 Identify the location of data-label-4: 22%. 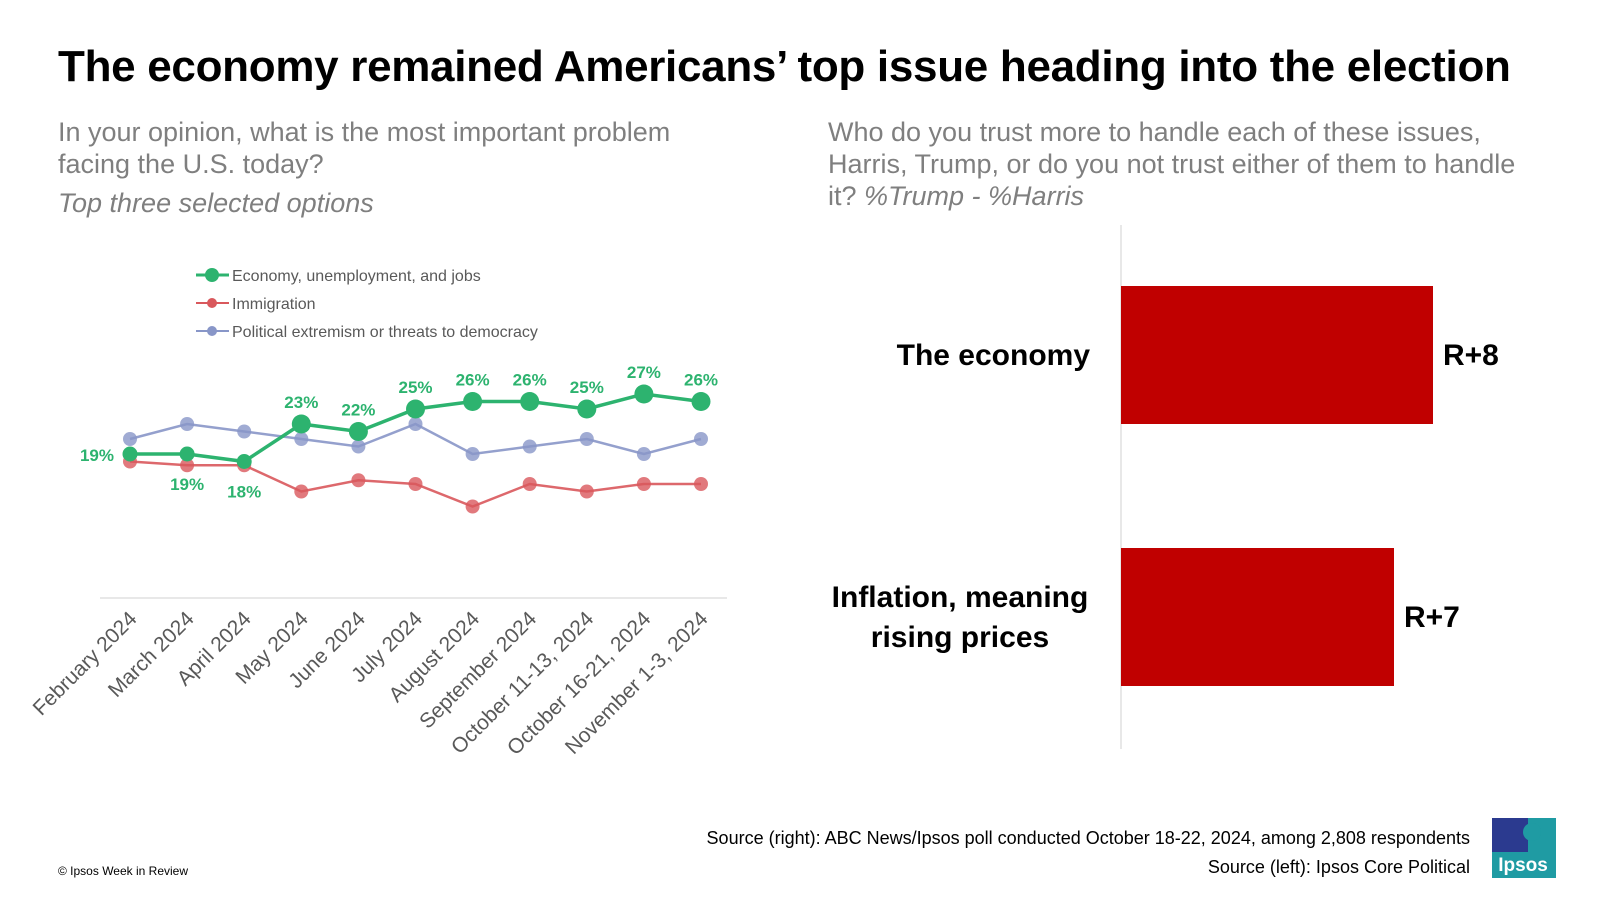
(358, 410).